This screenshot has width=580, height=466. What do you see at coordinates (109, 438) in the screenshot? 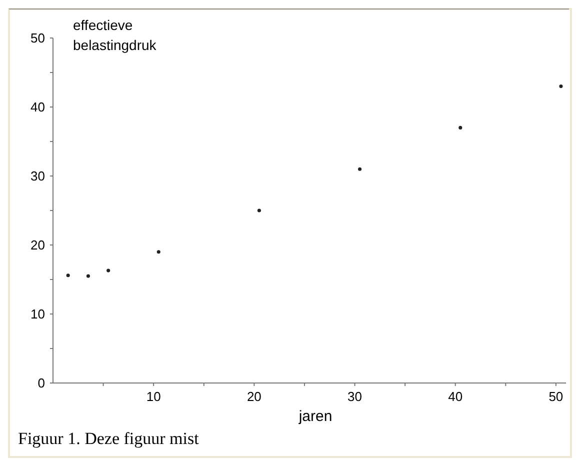
I see `text: Figuur 1. Deze figuur mist` at bounding box center [109, 438].